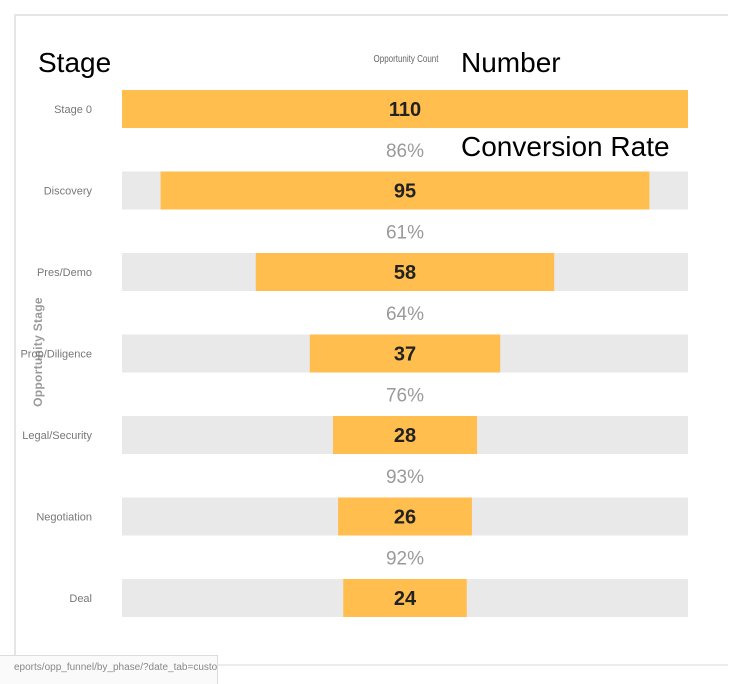  I want to click on frame-divider, so click(371, 665).